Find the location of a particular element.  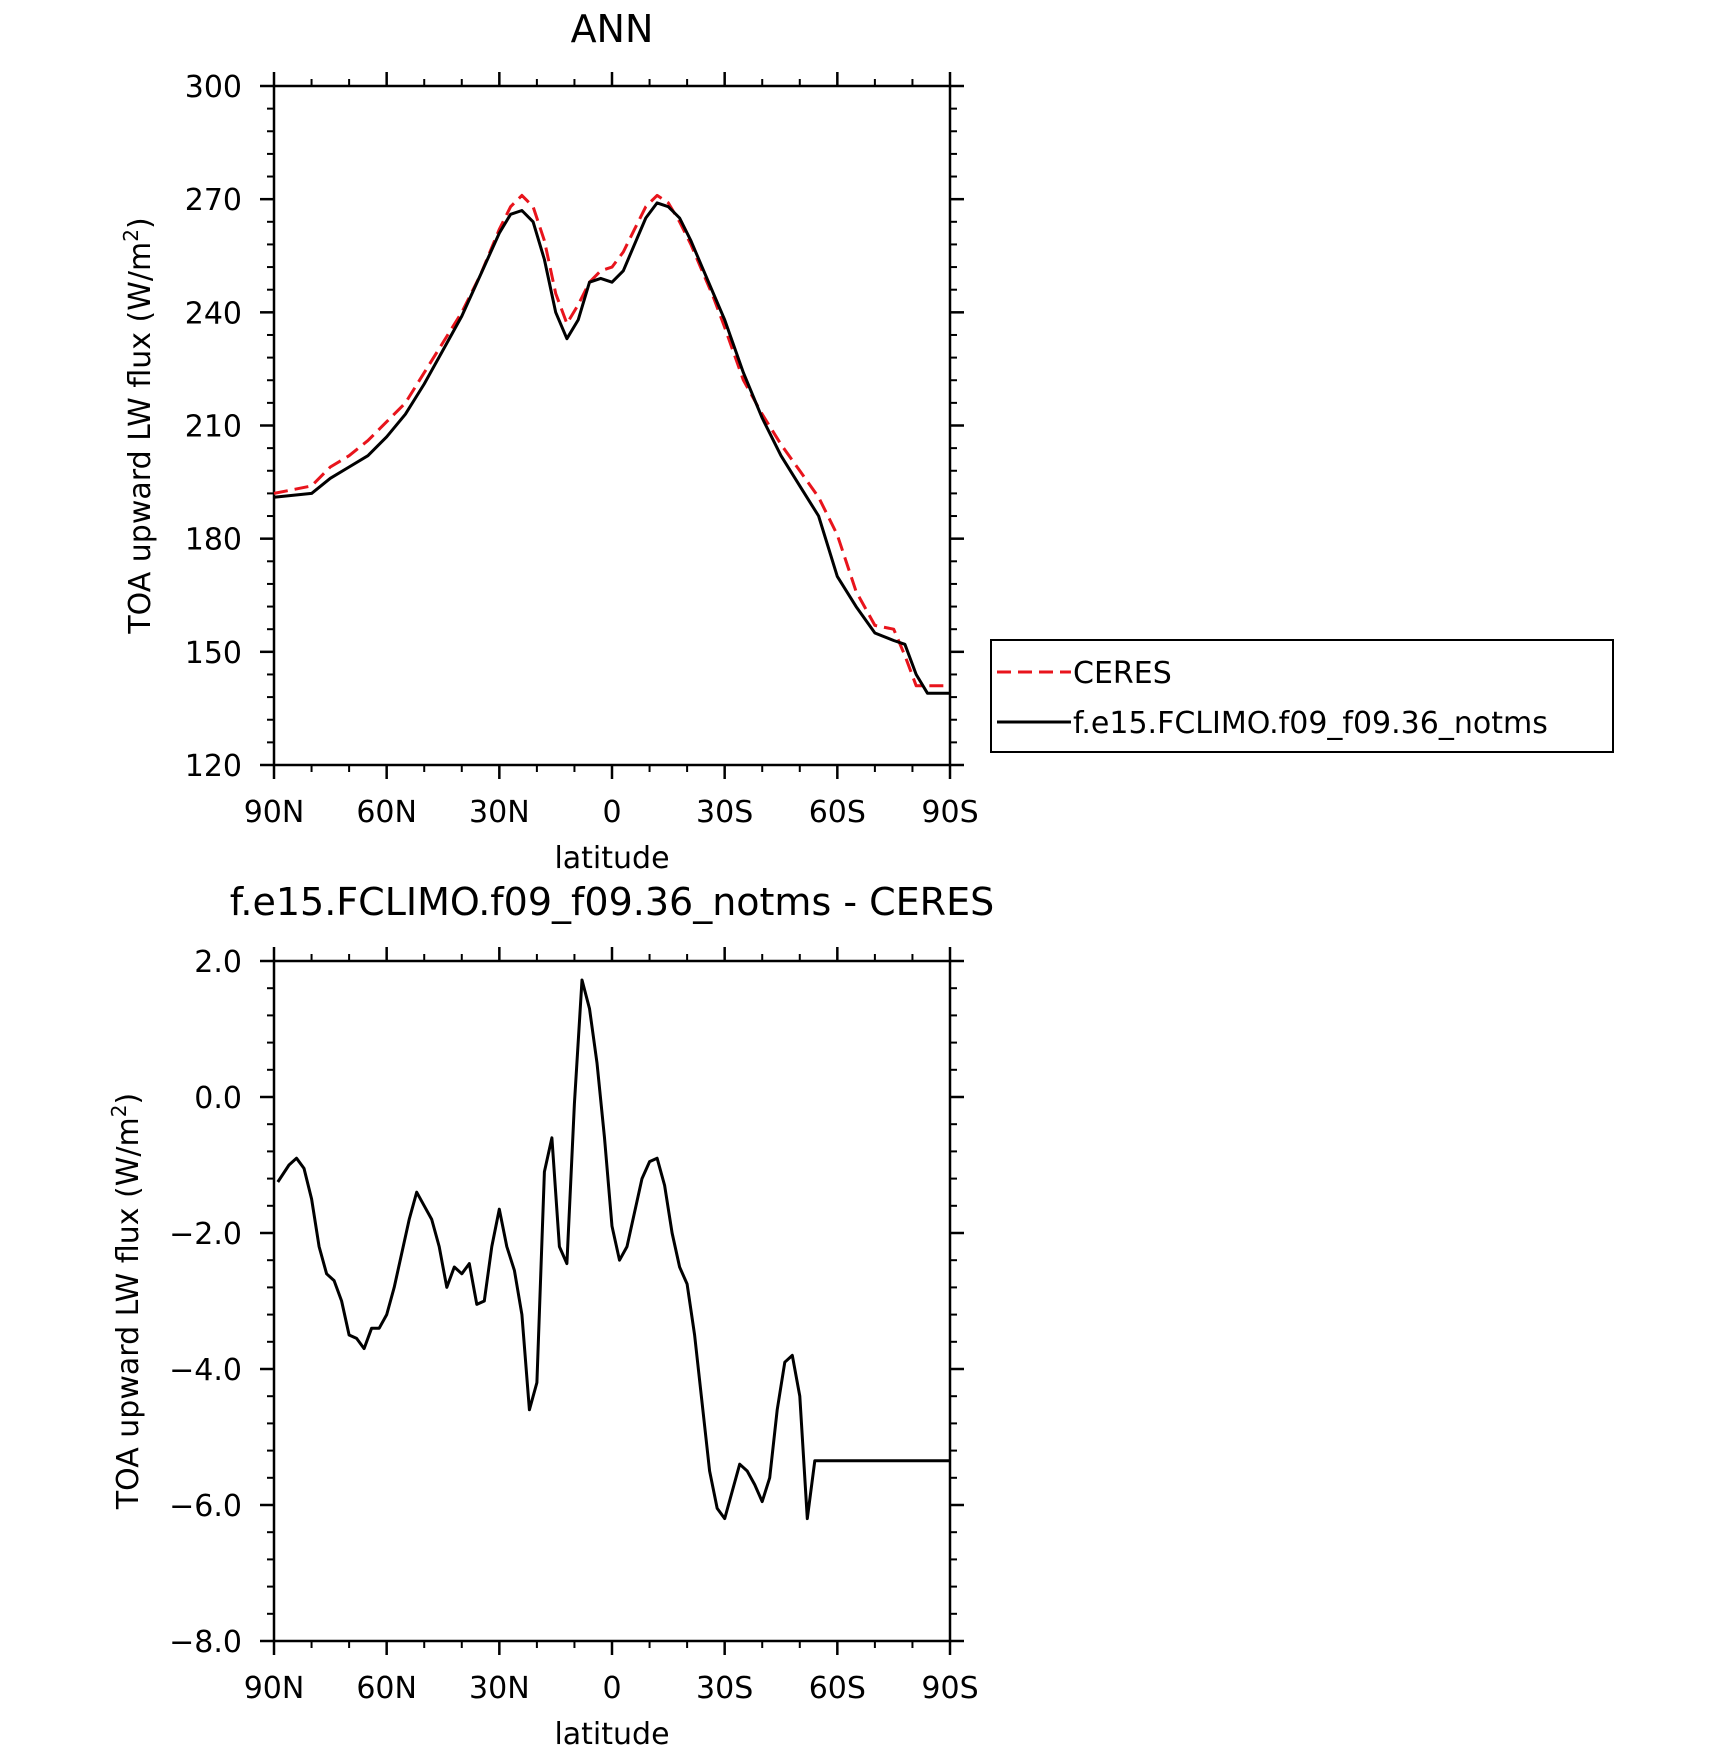

y-tick-label: 180 is located at coordinates (213, 540).